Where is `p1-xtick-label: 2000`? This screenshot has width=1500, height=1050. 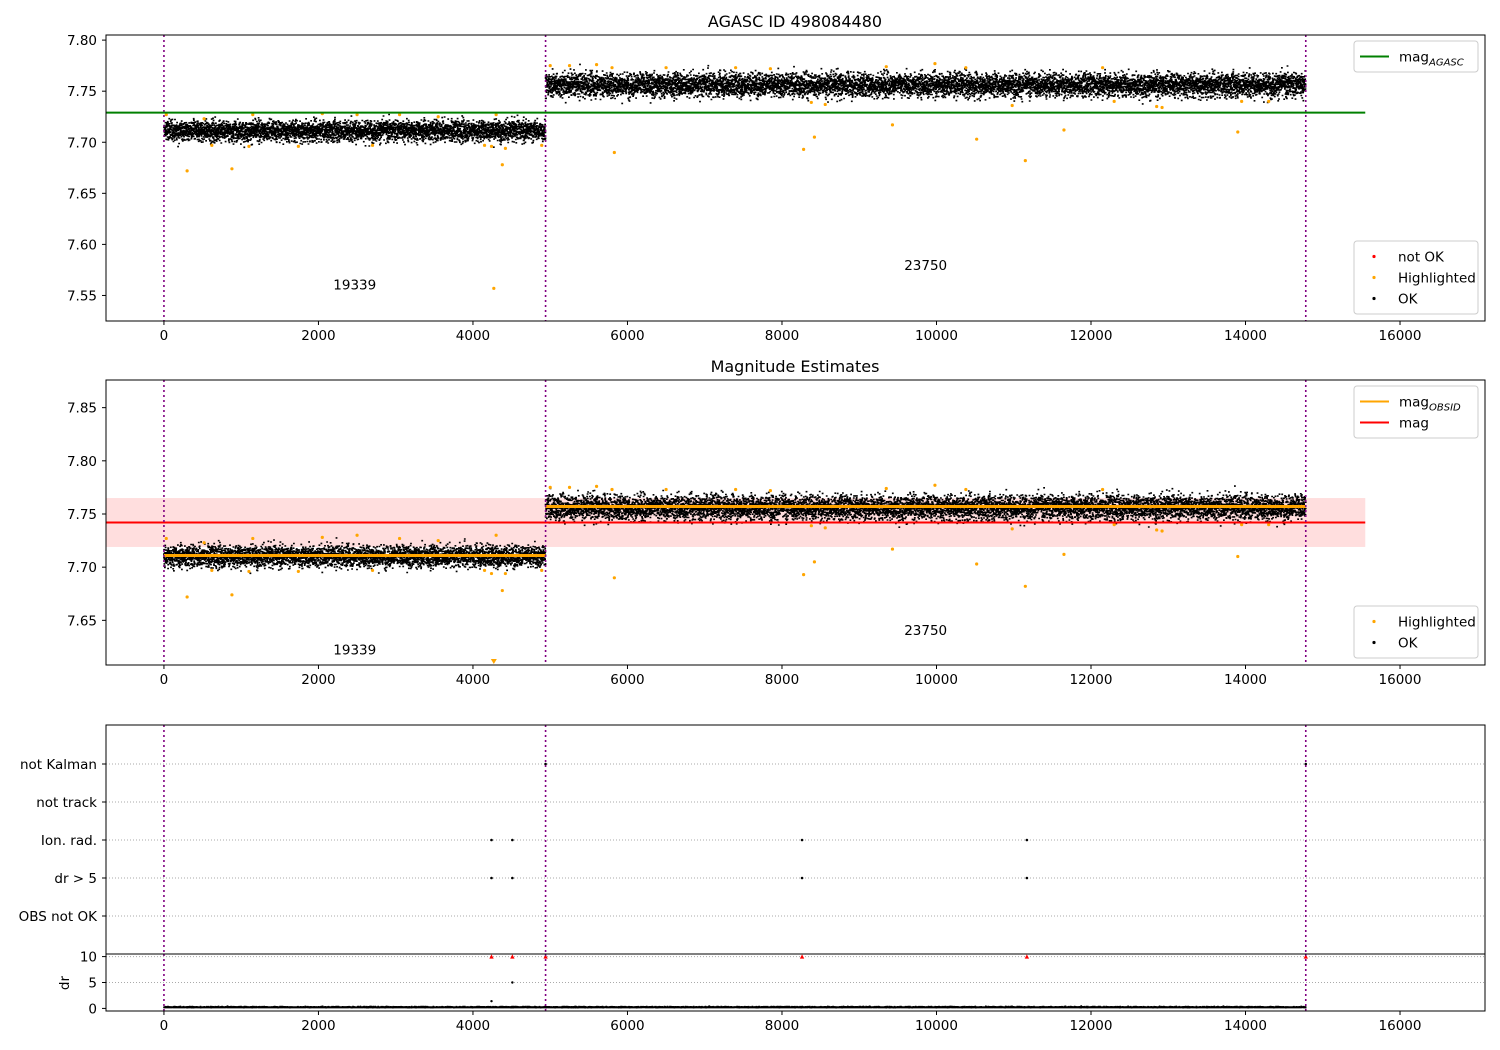 p1-xtick-label: 2000 is located at coordinates (318, 336).